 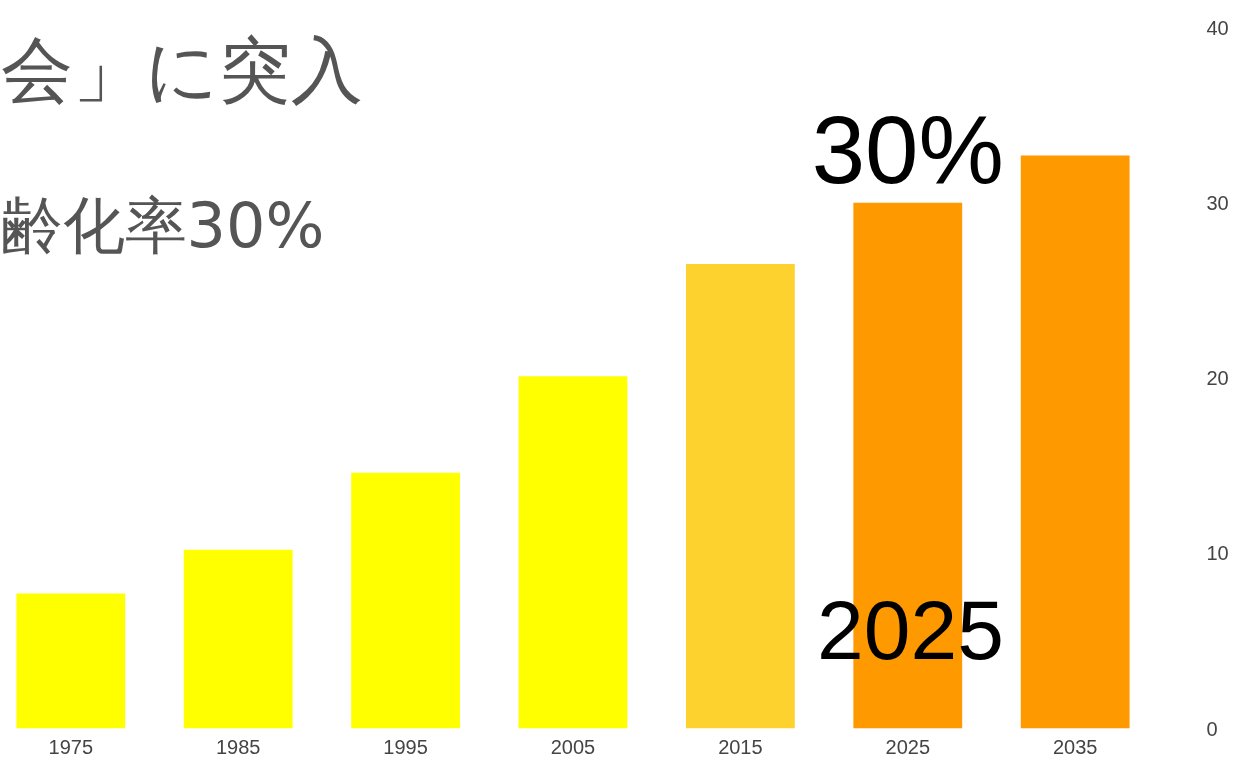 I want to click on y-tick-label: 10, so click(x=1217, y=553).